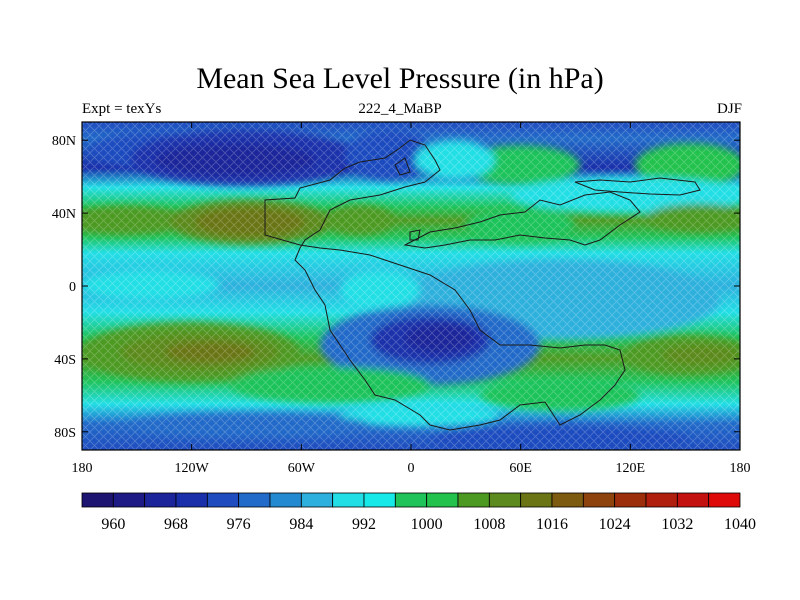 Image resolution: width=800 pixels, height=600 pixels. What do you see at coordinates (301, 524) in the screenshot?
I see `colorbar-label: 984` at bounding box center [301, 524].